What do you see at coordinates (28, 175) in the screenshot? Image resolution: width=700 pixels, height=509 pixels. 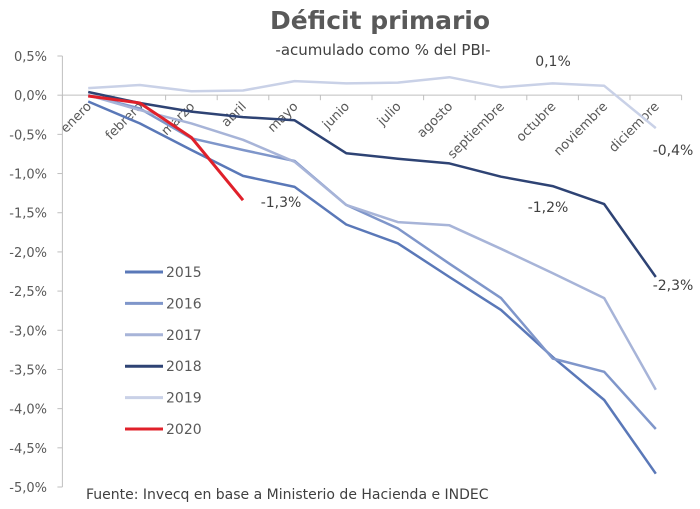 I see `y-tick-label: -1,0%` at bounding box center [28, 175].